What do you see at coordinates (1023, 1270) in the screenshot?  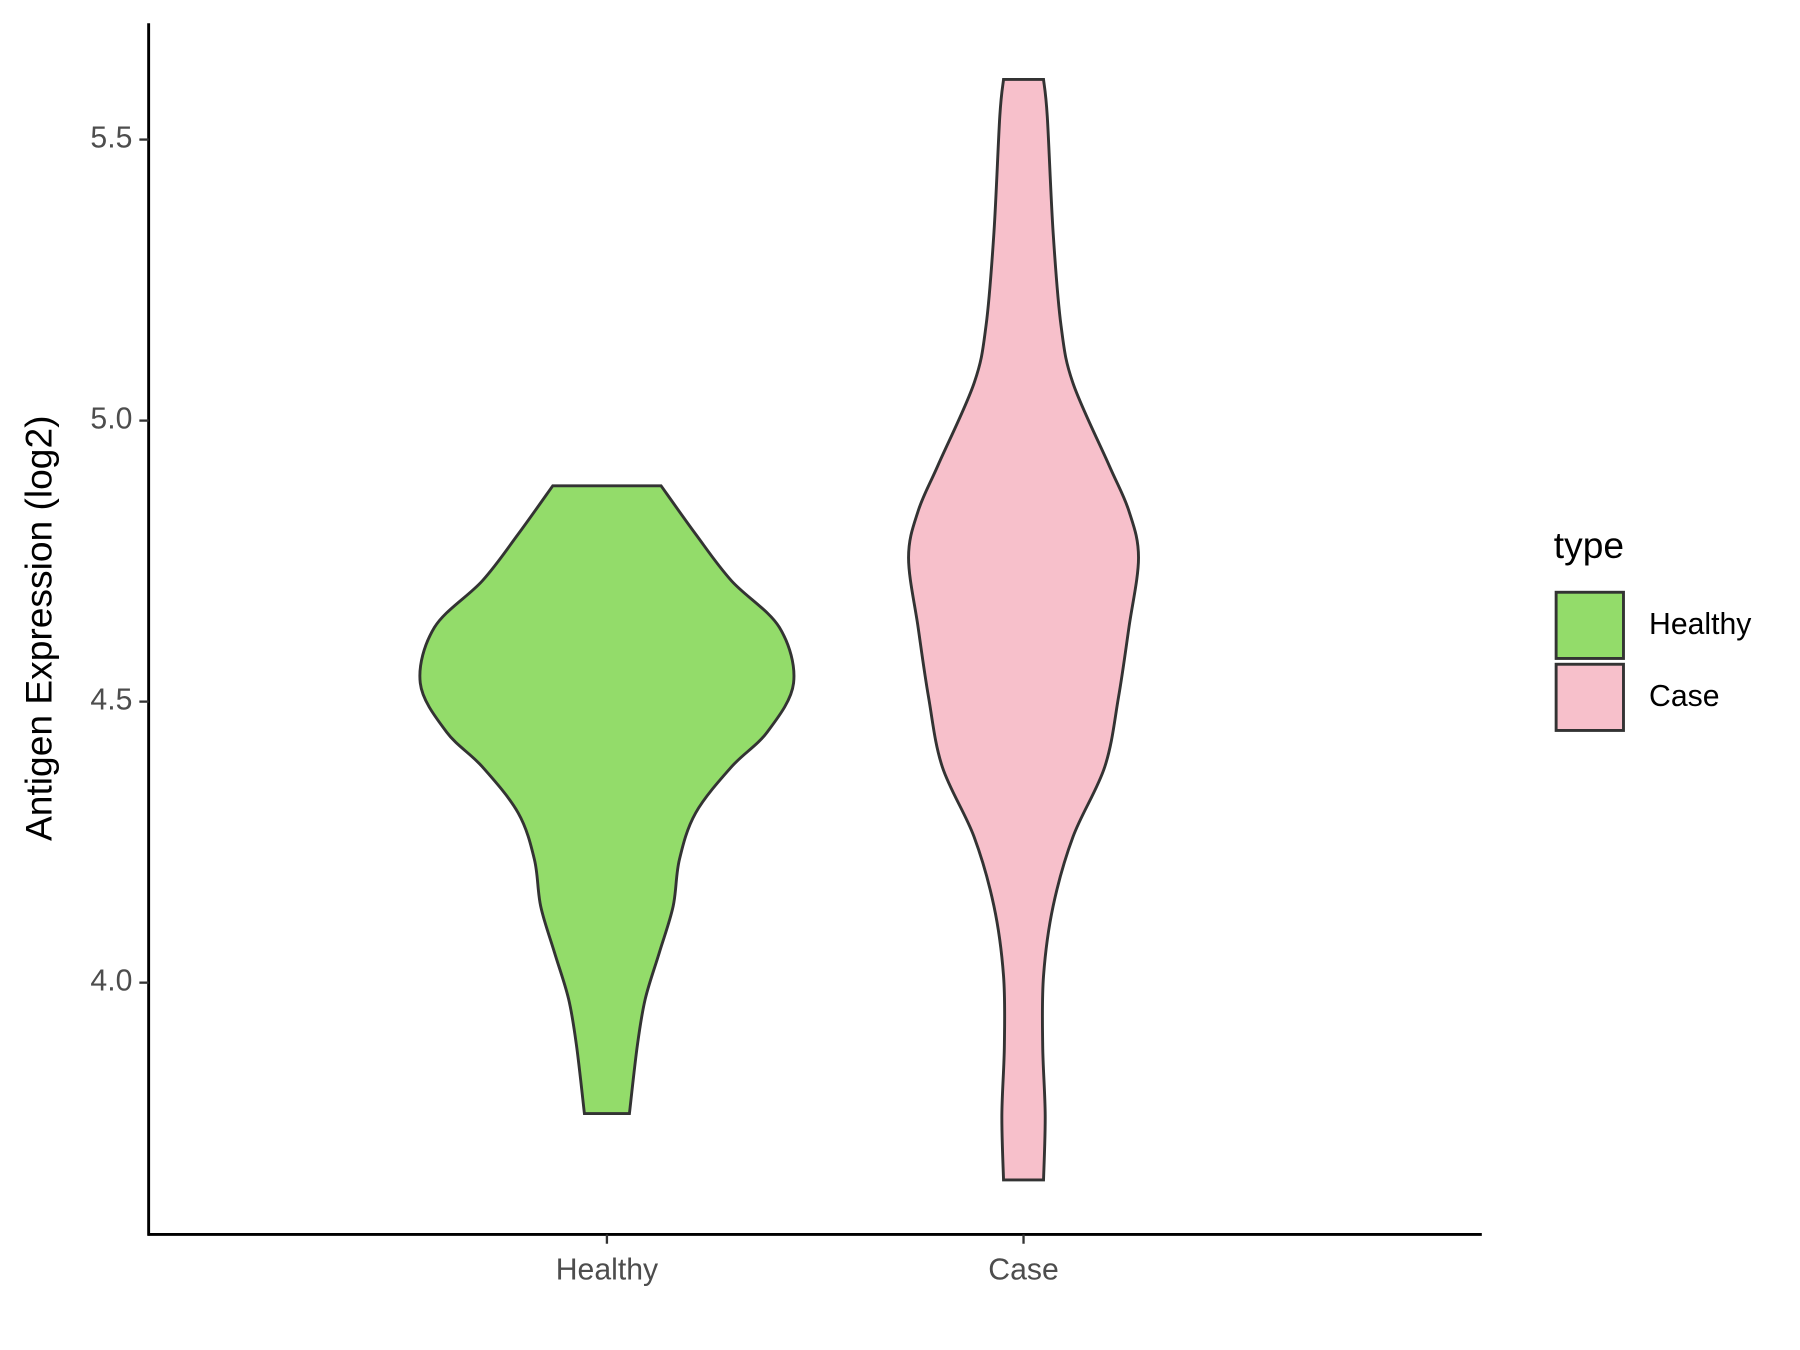 I see `x-tick-label: Case` at bounding box center [1023, 1270].